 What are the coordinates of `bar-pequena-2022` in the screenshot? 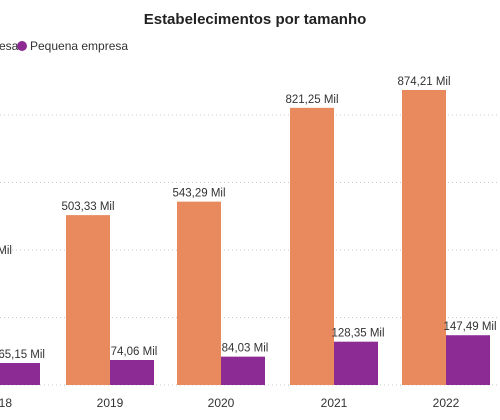 It's located at (468, 360).